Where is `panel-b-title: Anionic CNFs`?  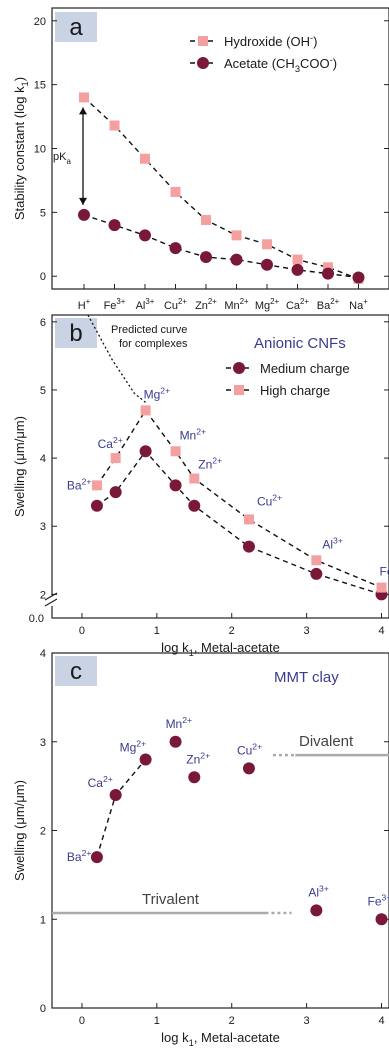
panel-b-title: Anionic CNFs is located at coordinates (300, 343).